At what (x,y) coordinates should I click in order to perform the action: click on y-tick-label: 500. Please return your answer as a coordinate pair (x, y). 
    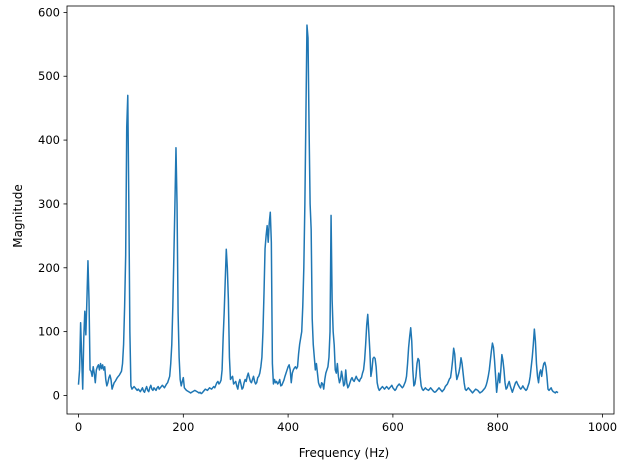
    Looking at the image, I should click on (49, 76).